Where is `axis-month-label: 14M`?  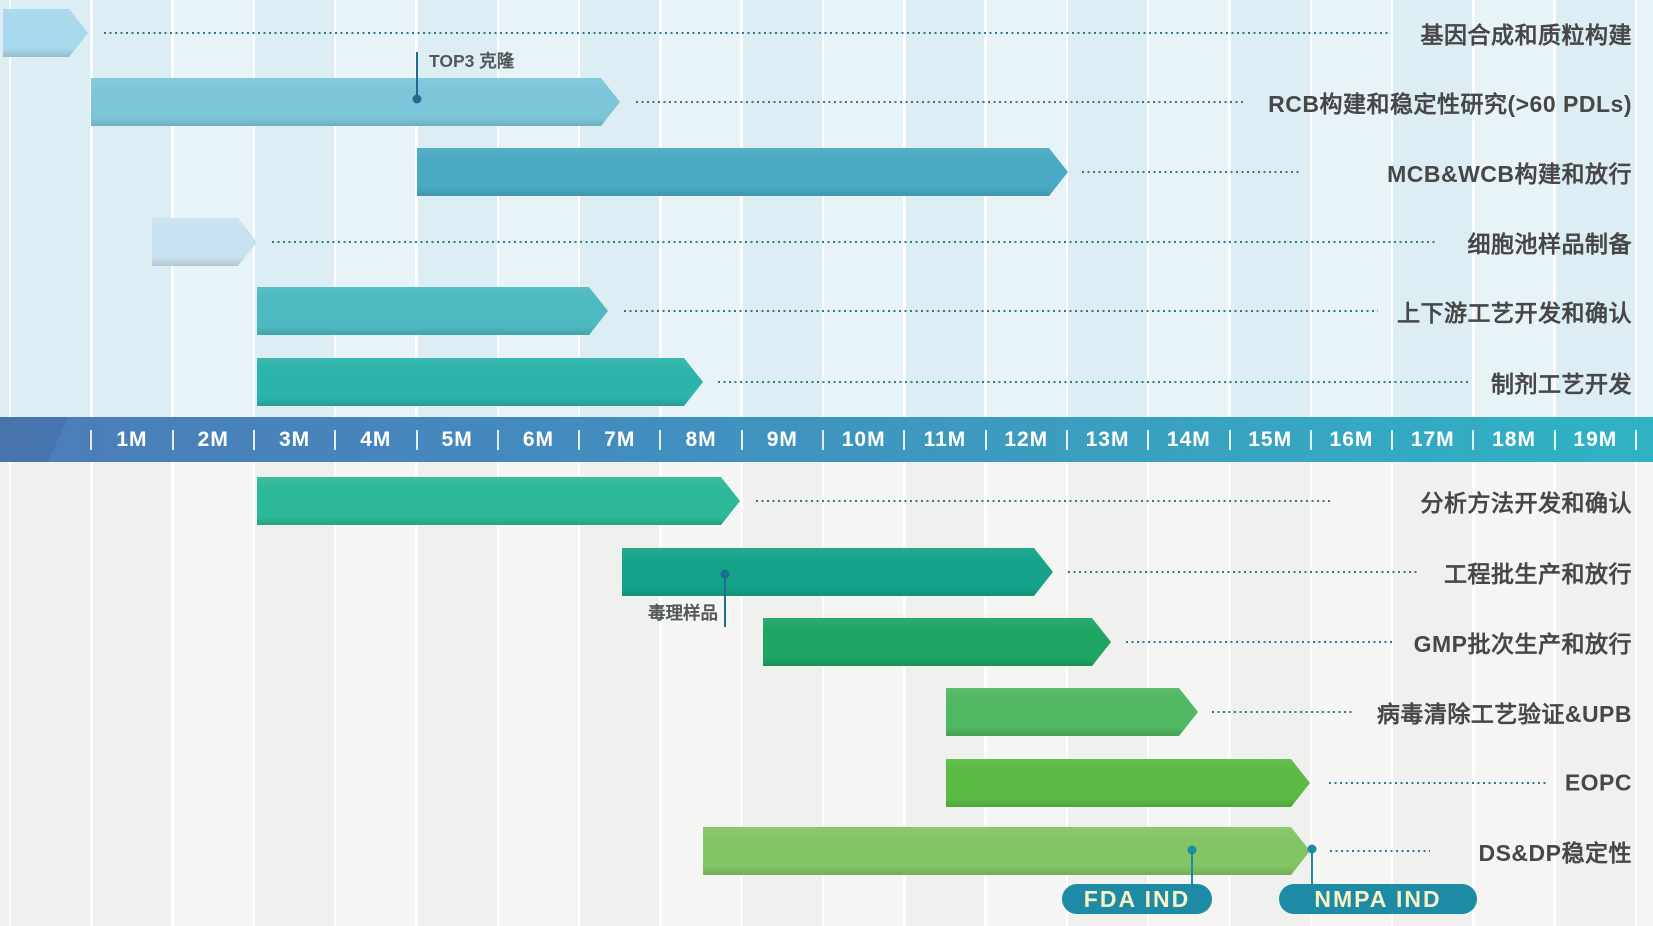 axis-month-label: 14M is located at coordinates (1188, 439).